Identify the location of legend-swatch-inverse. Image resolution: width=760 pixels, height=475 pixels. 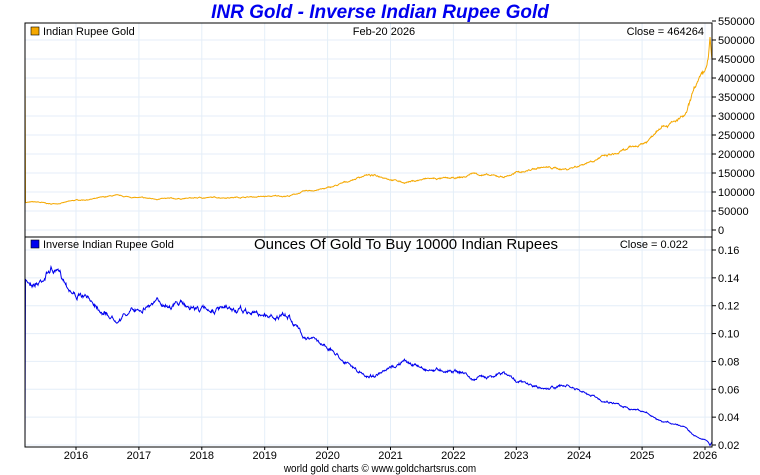
(35, 244).